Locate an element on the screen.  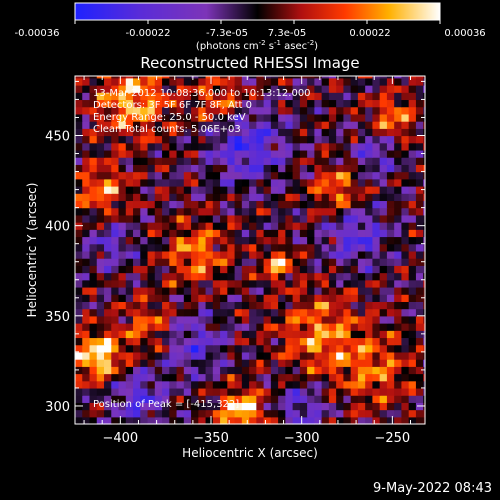
y-tick-label: 300 is located at coordinates (57, 407).